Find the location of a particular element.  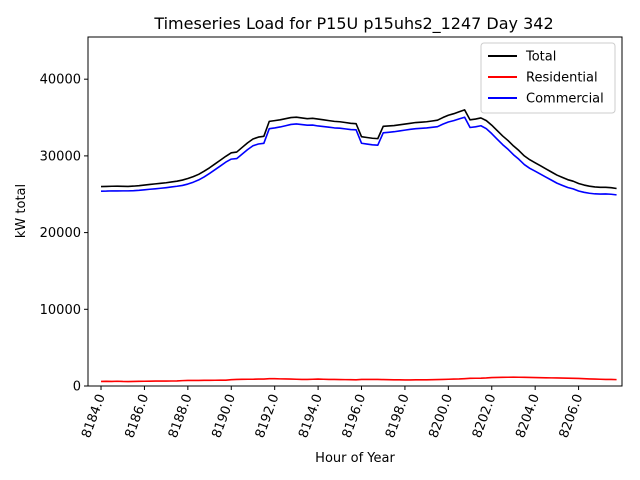

legend-label-commercial: Commercial is located at coordinates (565, 99).